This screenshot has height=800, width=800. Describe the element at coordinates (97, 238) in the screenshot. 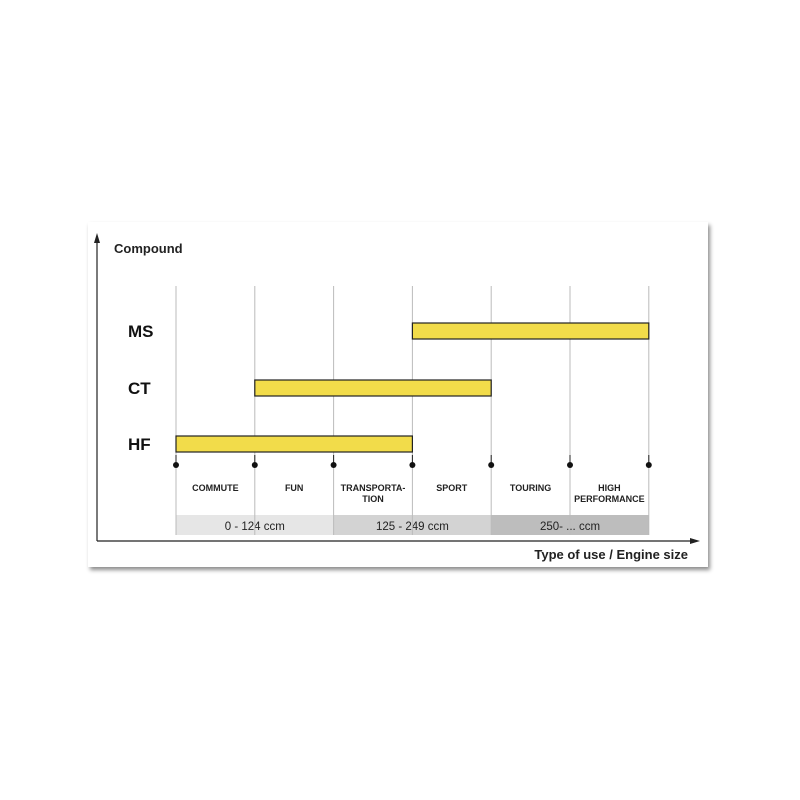

I see `y-axis-arrow-icon` at that location.